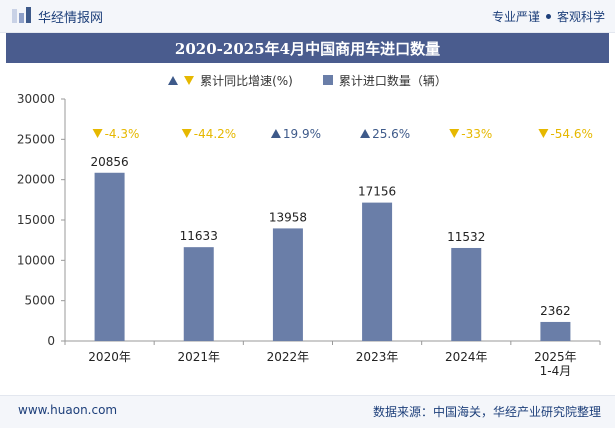 This screenshot has width=615, height=428. Describe the element at coordinates (36, 99) in the screenshot. I see `y-tick-label: 30000` at that location.